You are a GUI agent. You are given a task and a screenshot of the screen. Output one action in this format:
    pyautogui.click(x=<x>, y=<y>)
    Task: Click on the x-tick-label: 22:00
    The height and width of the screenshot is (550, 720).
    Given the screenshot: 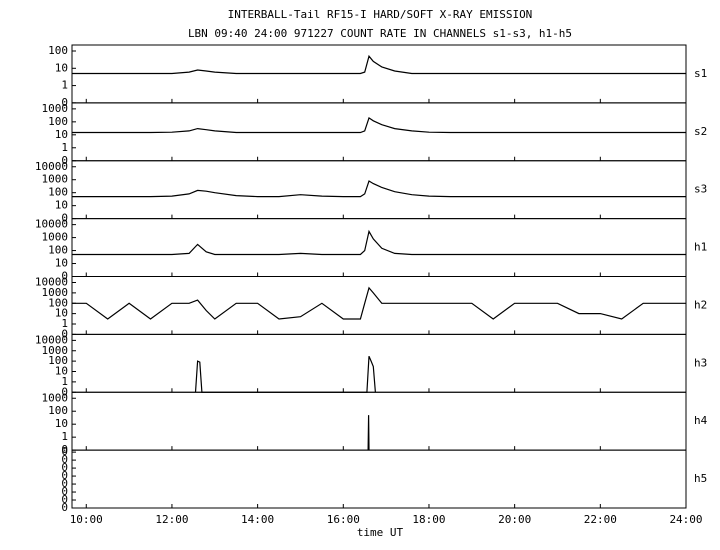 What is the action you would take?
    pyautogui.click(x=600, y=519)
    